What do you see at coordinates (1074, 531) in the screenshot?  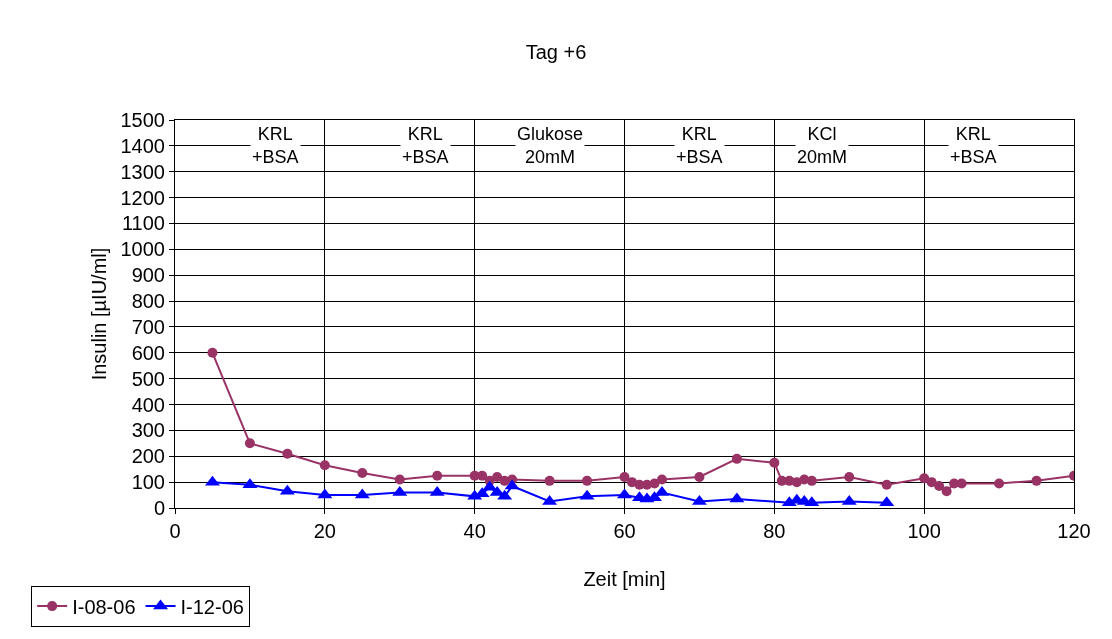 I see `x-tick-label: 120` at bounding box center [1074, 531].